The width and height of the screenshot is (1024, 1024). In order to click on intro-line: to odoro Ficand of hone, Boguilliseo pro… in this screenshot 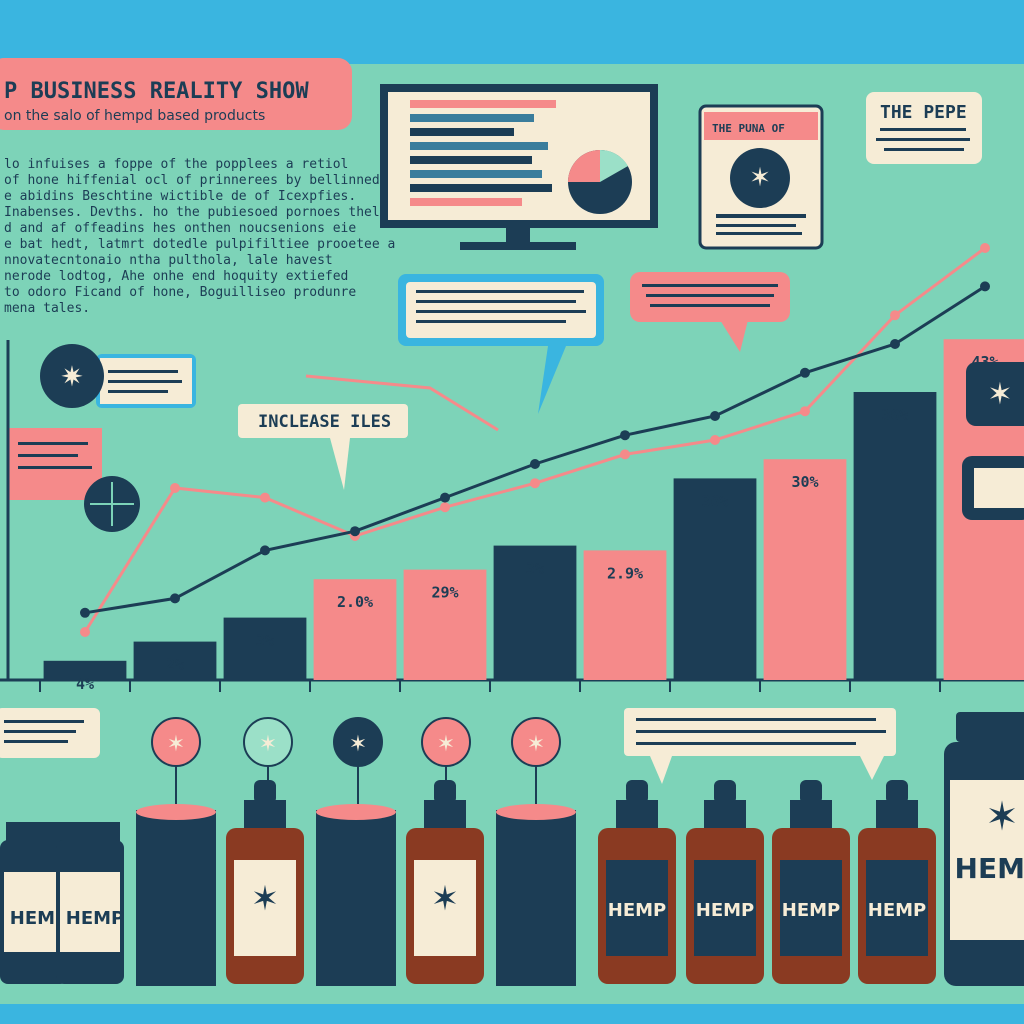, I will do `click(180, 292)`.